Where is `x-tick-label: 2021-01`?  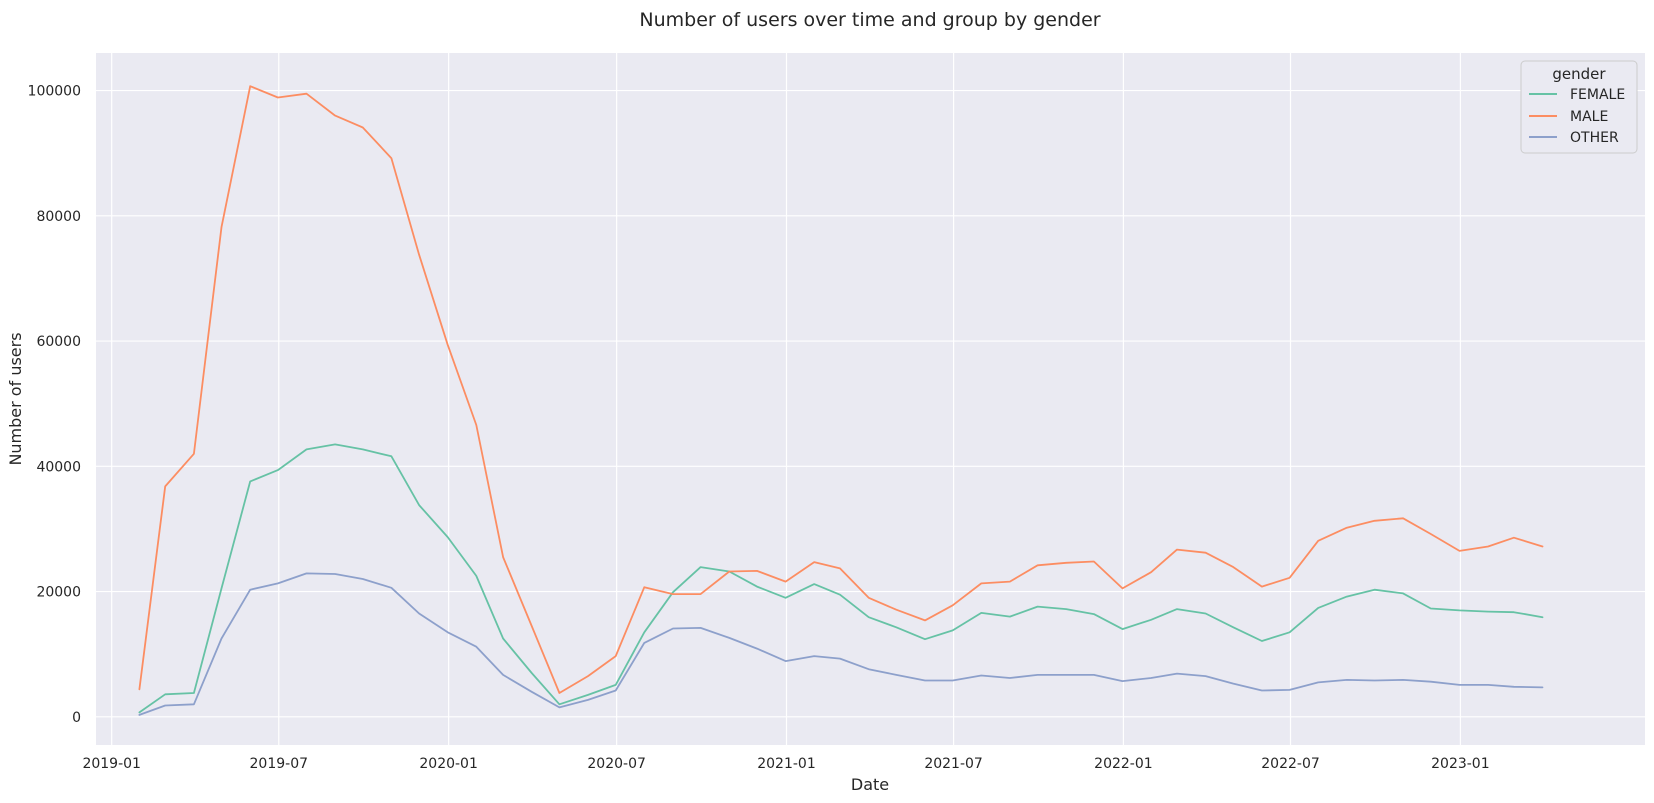 x-tick-label: 2021-01 is located at coordinates (786, 764).